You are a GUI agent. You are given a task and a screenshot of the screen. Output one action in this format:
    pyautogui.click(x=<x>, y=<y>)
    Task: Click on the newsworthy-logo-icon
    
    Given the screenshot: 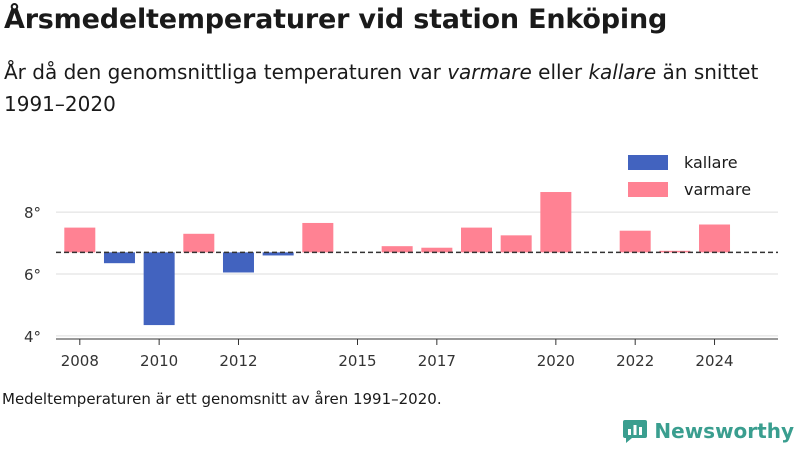 What is the action you would take?
    pyautogui.click(x=635, y=431)
    